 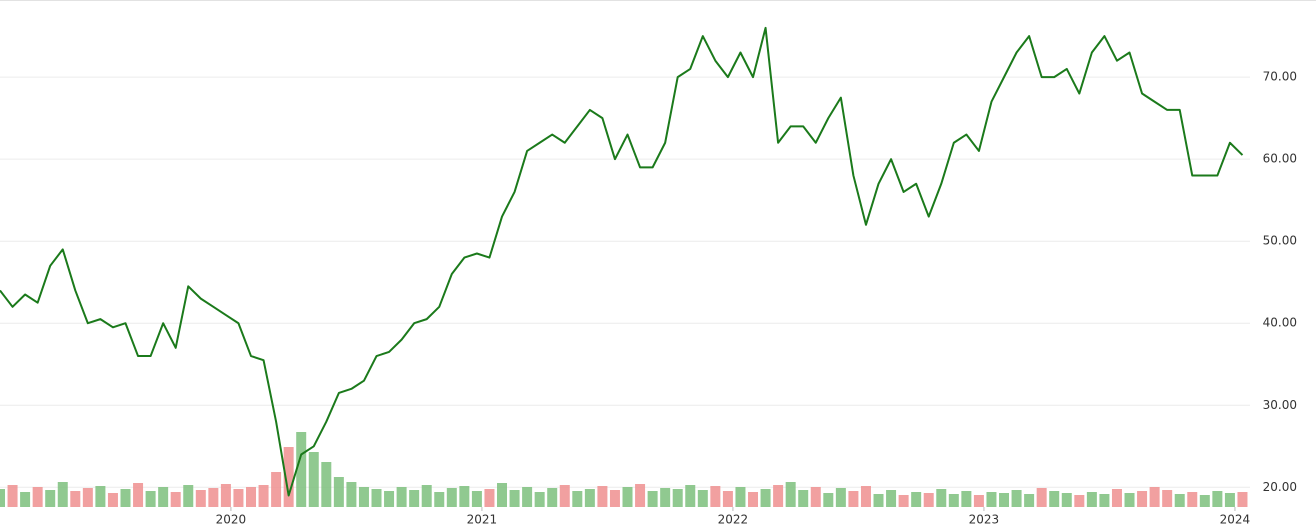 I want to click on x-tick-label: 2024, so click(x=1235, y=520).